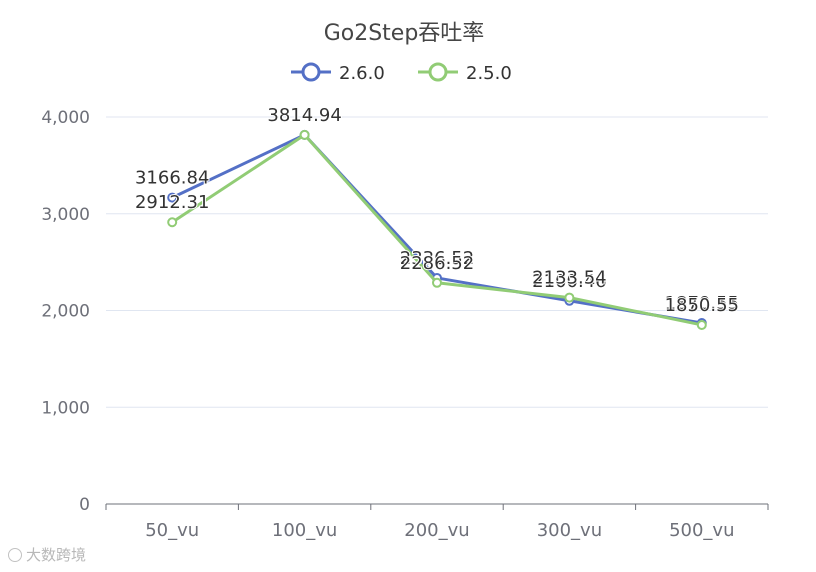 The height and width of the screenshot is (572, 816). I want to click on x-tick-label: 500_vu, so click(701, 530).